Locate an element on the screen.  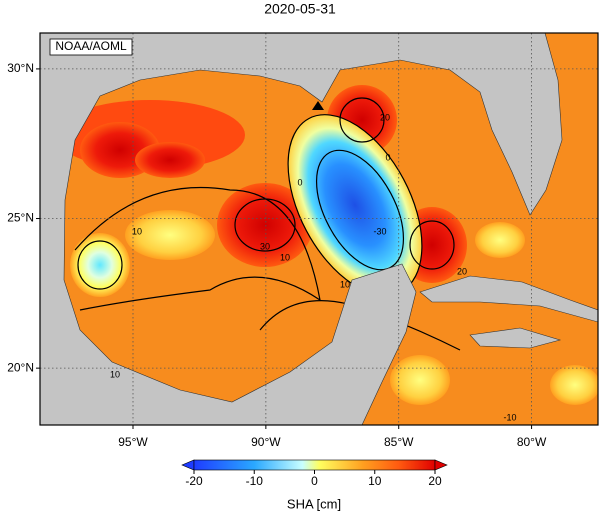
lon-tick-label: 95°W is located at coordinates (133, 442).